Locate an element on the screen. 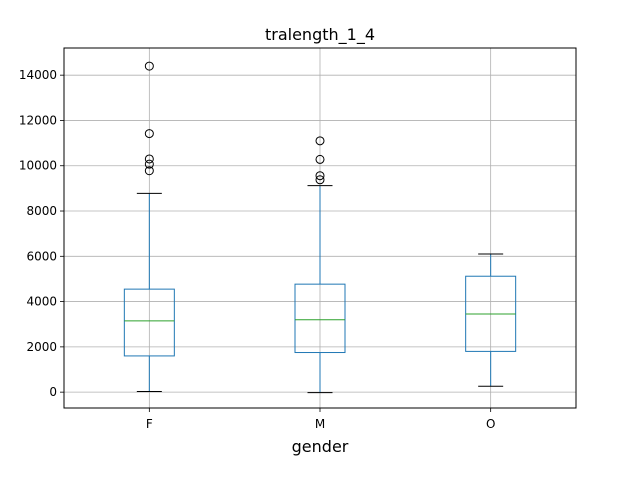  box-O is located at coordinates (491, 320).